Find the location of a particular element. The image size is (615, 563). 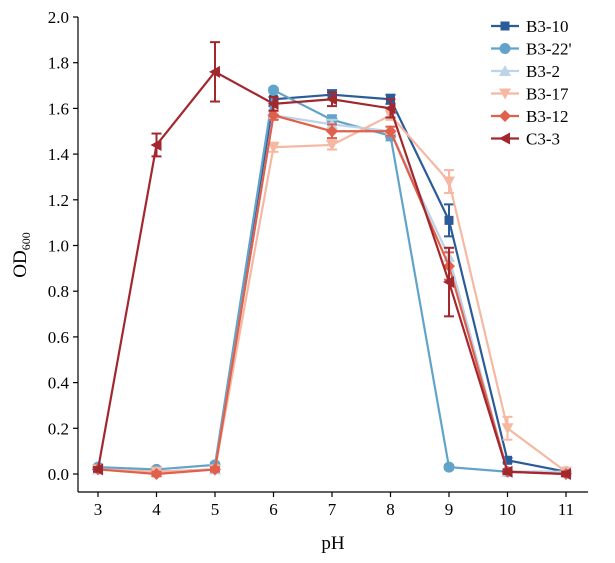

y-tick-label: 0.2 is located at coordinates (58, 428).